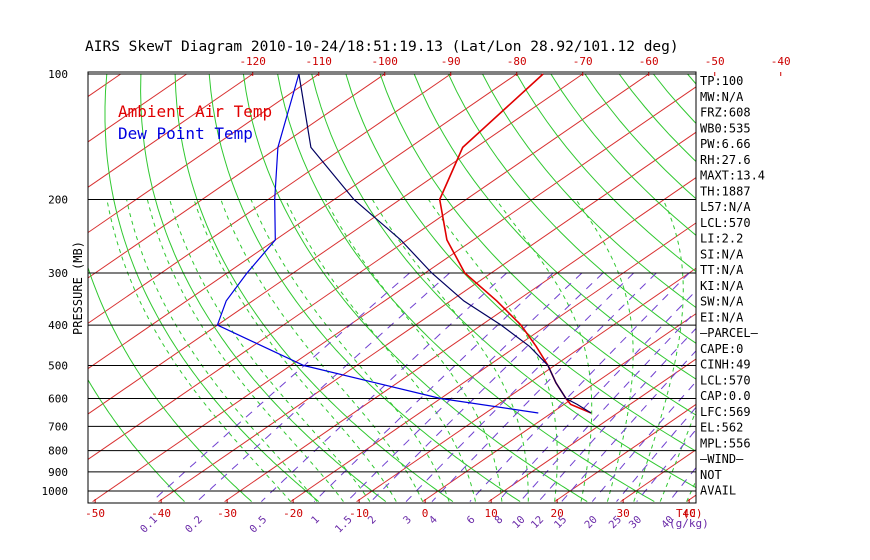 This screenshot has height=560, width=870. What do you see at coordinates (433, 520) in the screenshot?
I see `mixing-ratio-tick-label: 4` at bounding box center [433, 520].